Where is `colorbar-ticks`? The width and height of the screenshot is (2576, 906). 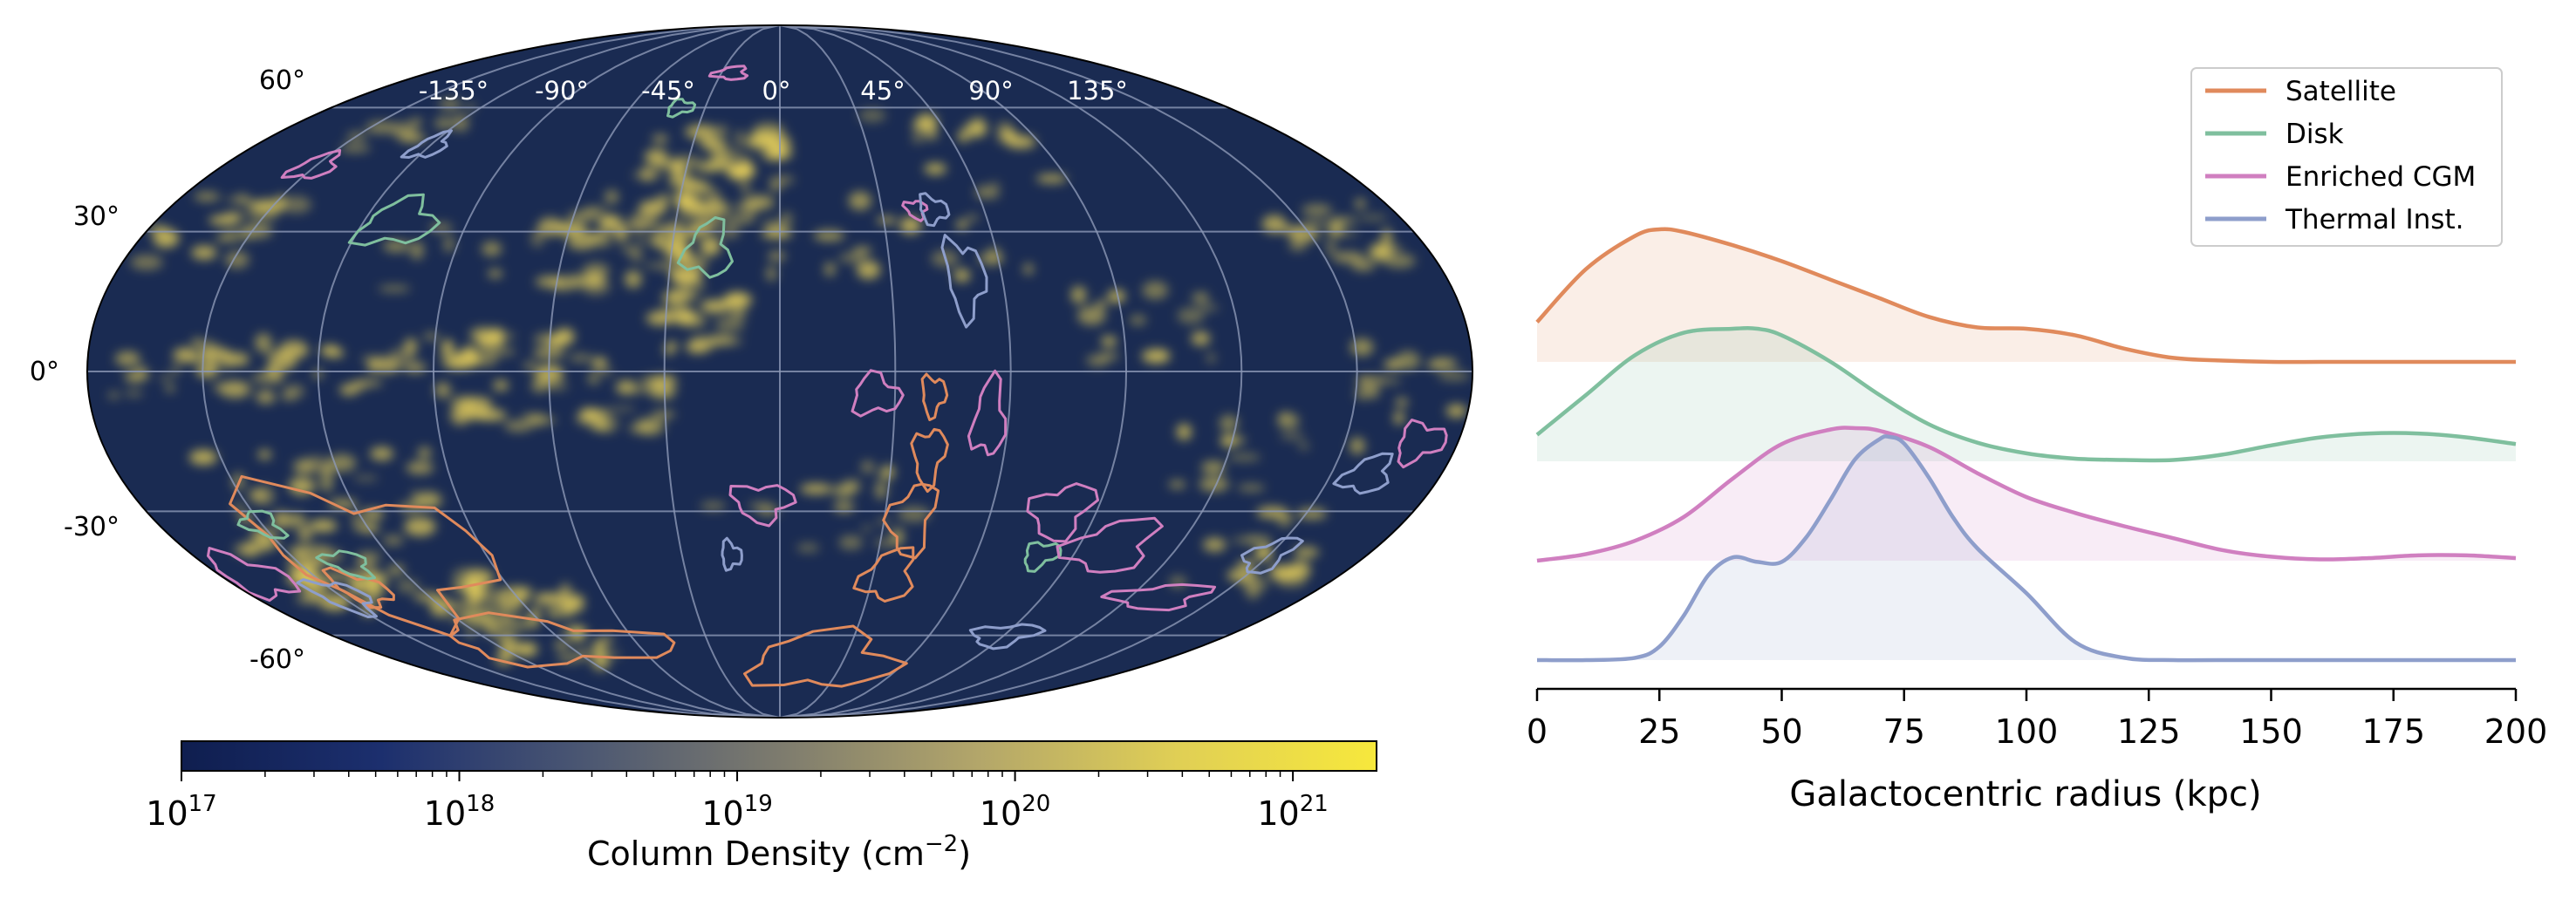 colorbar-ticks is located at coordinates (738, 776).